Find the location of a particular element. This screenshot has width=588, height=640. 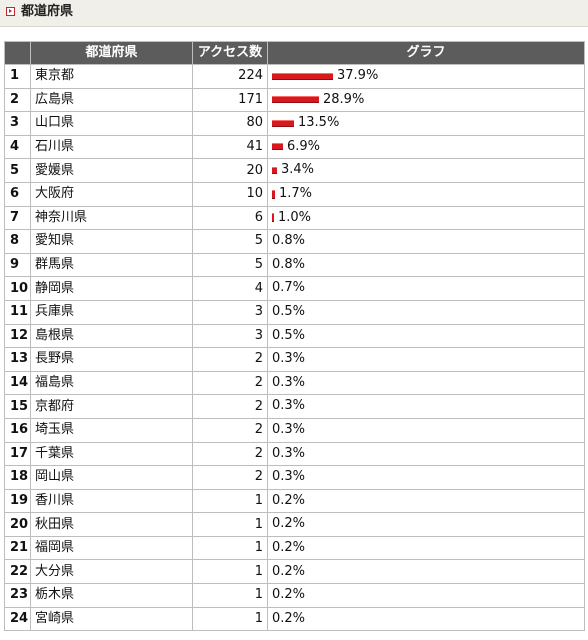

table-row: 5 愛媛県 20 3.4% is located at coordinates (294, 170).